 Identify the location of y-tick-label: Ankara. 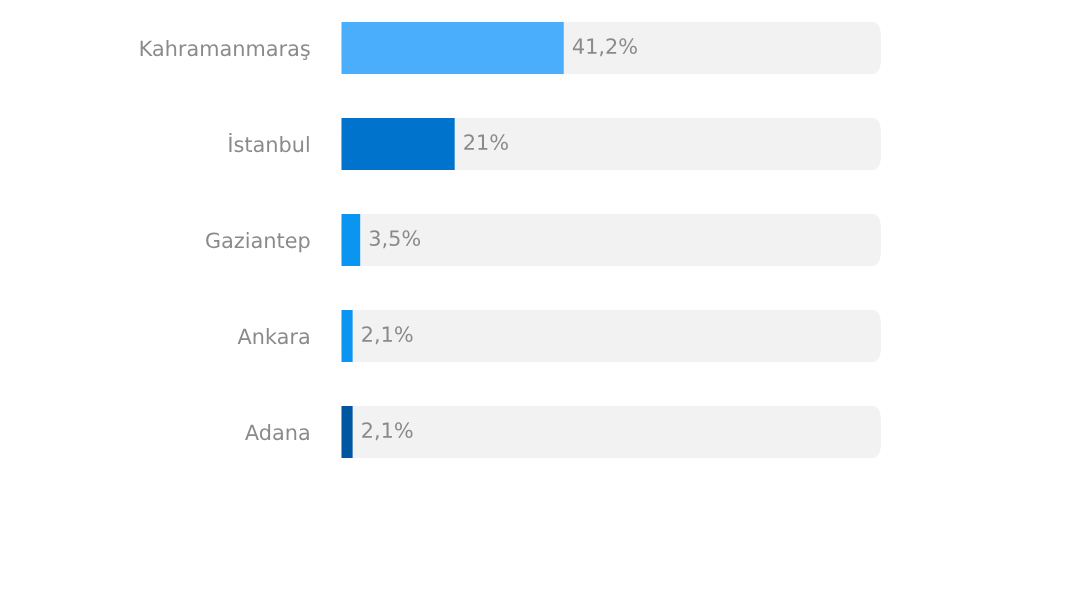
(273, 336).